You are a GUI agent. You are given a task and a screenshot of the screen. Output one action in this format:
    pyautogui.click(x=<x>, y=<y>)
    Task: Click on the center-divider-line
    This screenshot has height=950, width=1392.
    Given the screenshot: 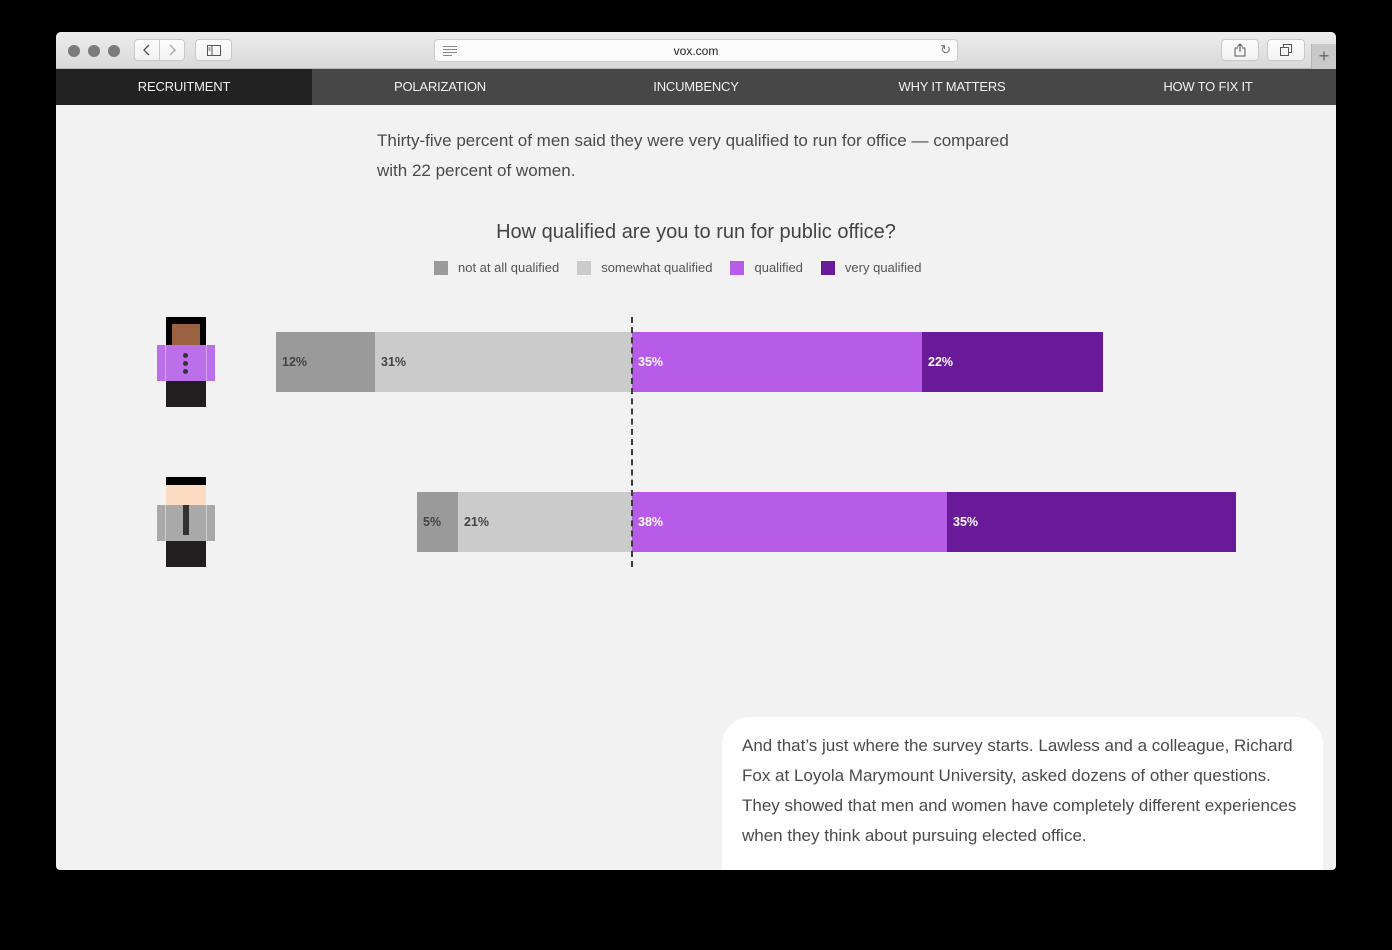 What is the action you would take?
    pyautogui.click(x=632, y=442)
    